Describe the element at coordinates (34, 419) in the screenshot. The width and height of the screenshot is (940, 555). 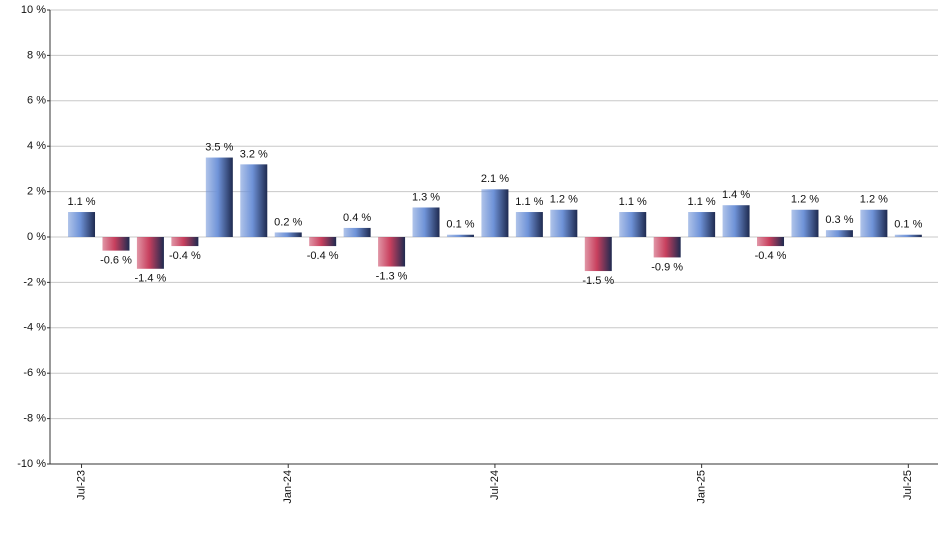
I see `y-tick-label: -8 %` at that location.